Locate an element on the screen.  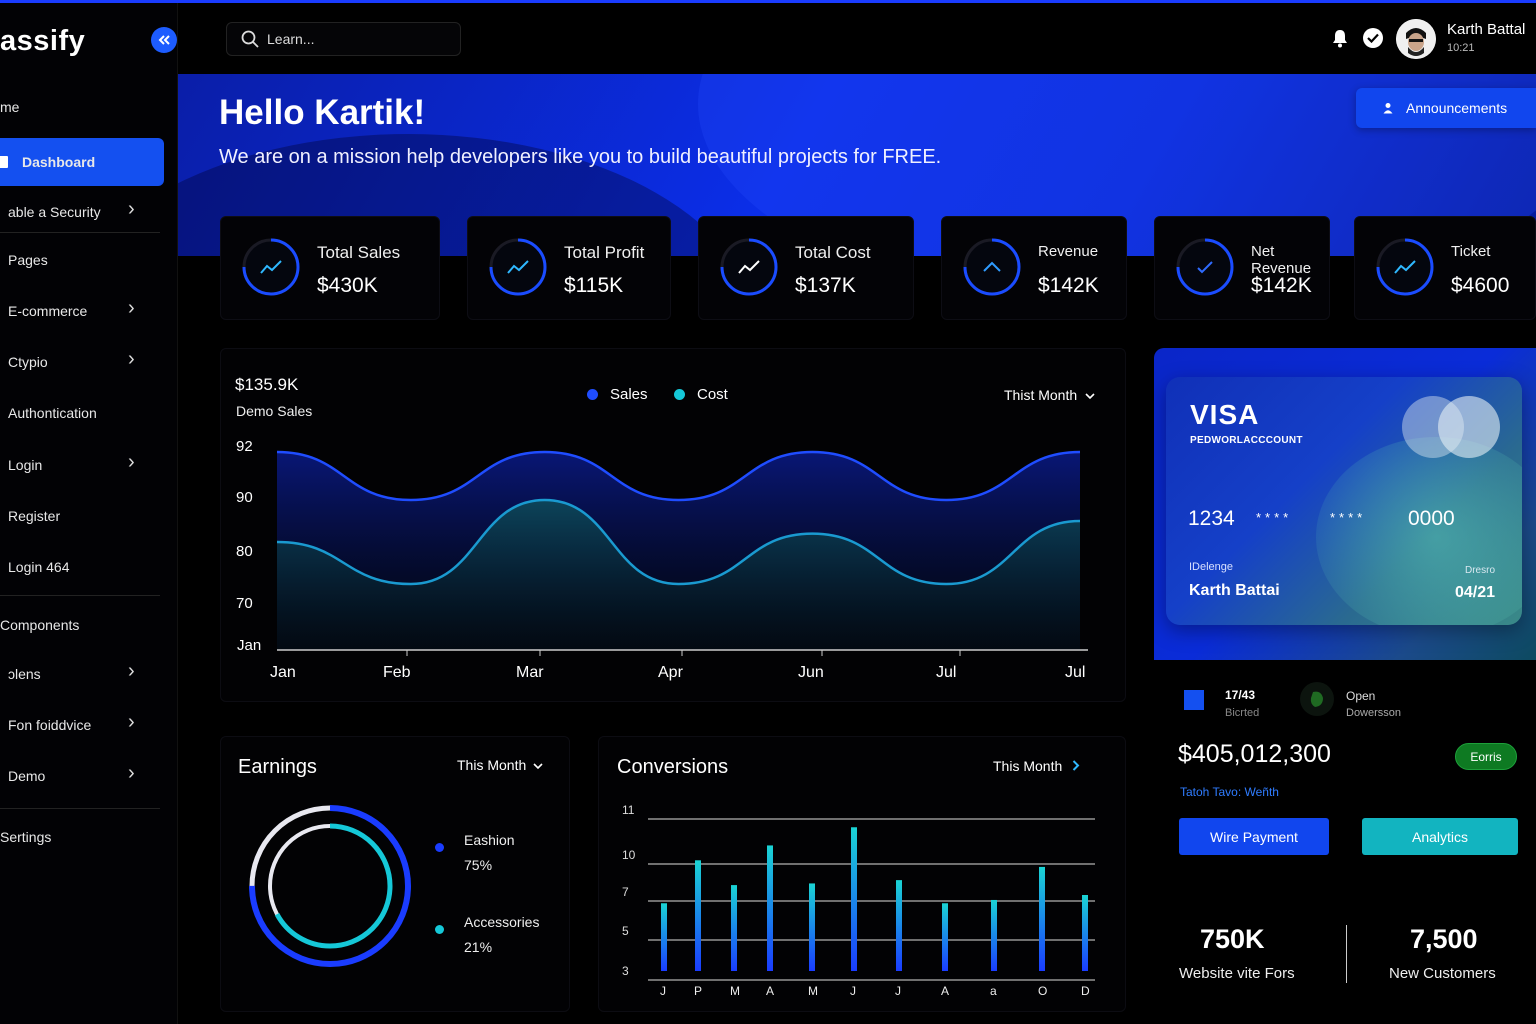
notifications-button is located at coordinates (1340, 40).